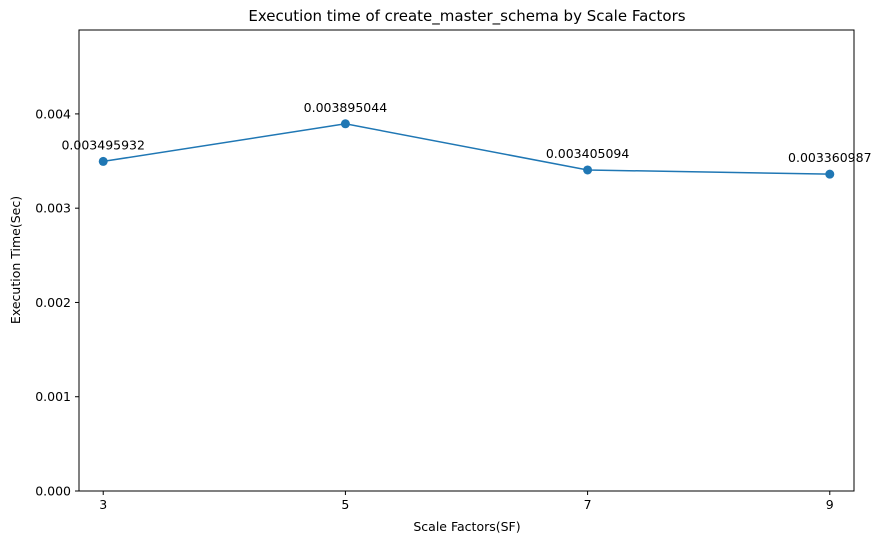  I want to click on y-tick-label: 0.002, so click(53, 302).